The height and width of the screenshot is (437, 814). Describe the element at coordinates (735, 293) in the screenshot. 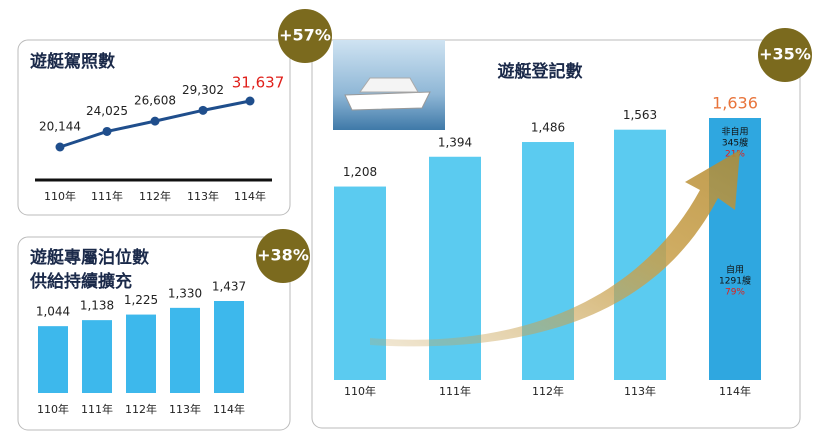

I see `breakdown-share: 79%` at that location.